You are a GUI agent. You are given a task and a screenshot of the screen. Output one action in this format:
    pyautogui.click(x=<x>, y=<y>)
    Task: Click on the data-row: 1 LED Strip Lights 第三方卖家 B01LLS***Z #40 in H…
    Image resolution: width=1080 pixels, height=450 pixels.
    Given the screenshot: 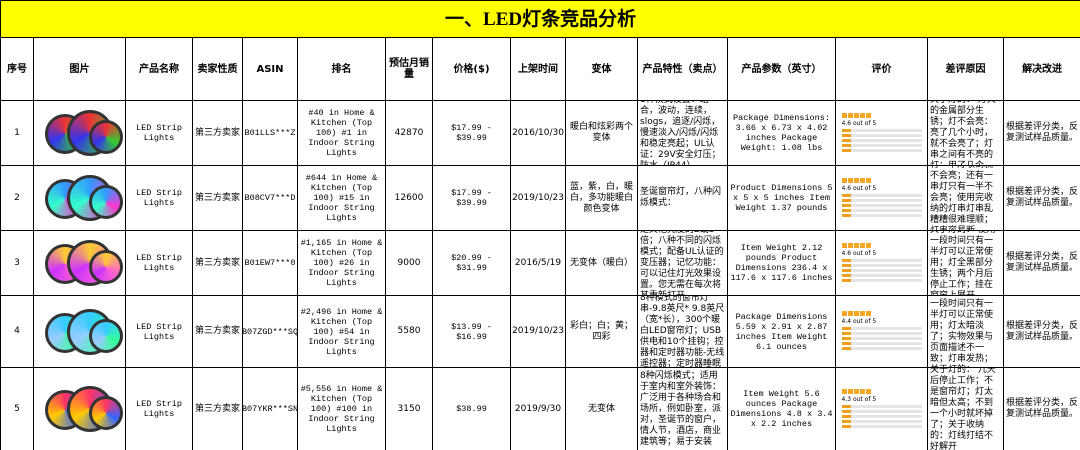 What is the action you would take?
    pyautogui.click(x=540, y=133)
    